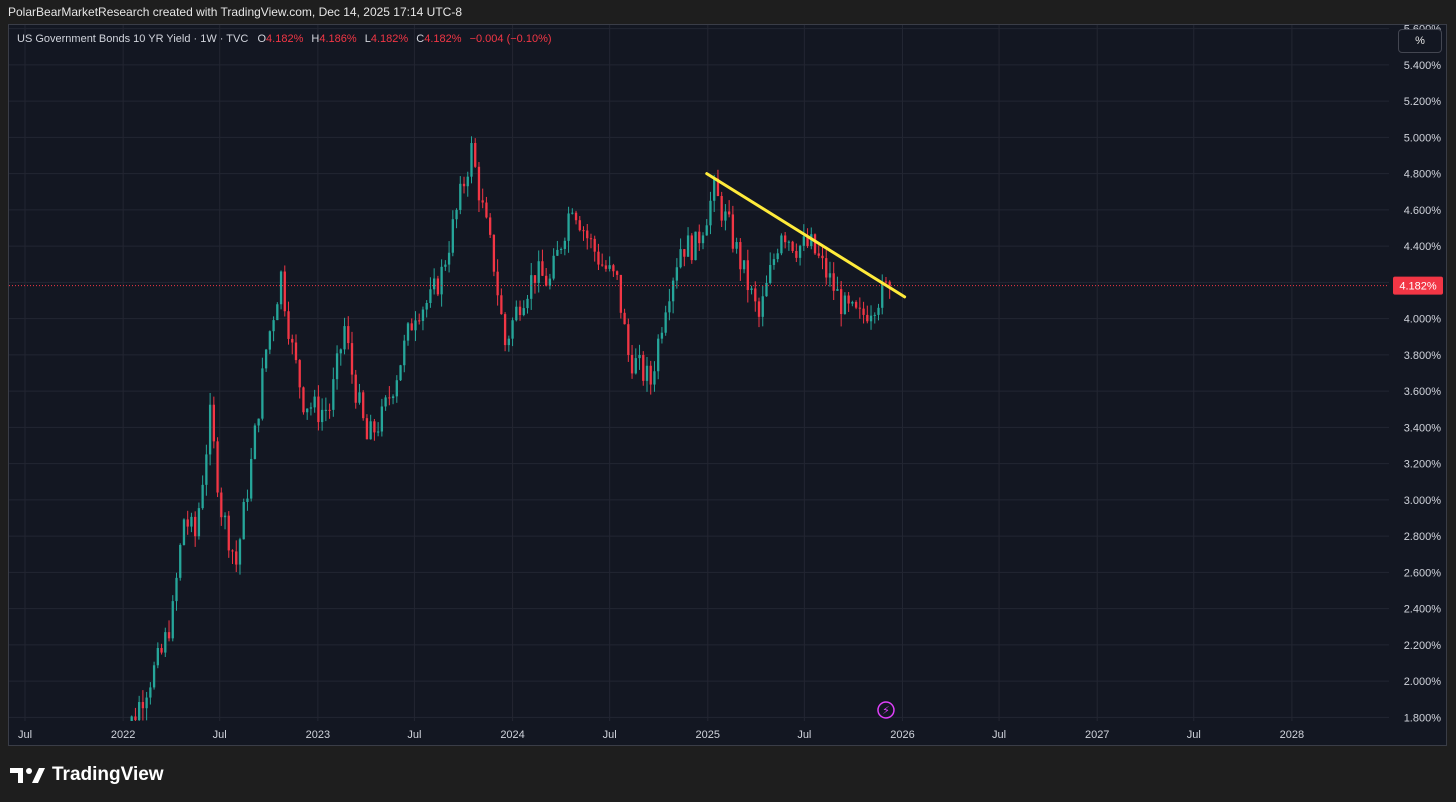 The height and width of the screenshot is (802, 1456). Describe the element at coordinates (1423, 501) in the screenshot. I see `y-tick-label: 3.000%` at that location.